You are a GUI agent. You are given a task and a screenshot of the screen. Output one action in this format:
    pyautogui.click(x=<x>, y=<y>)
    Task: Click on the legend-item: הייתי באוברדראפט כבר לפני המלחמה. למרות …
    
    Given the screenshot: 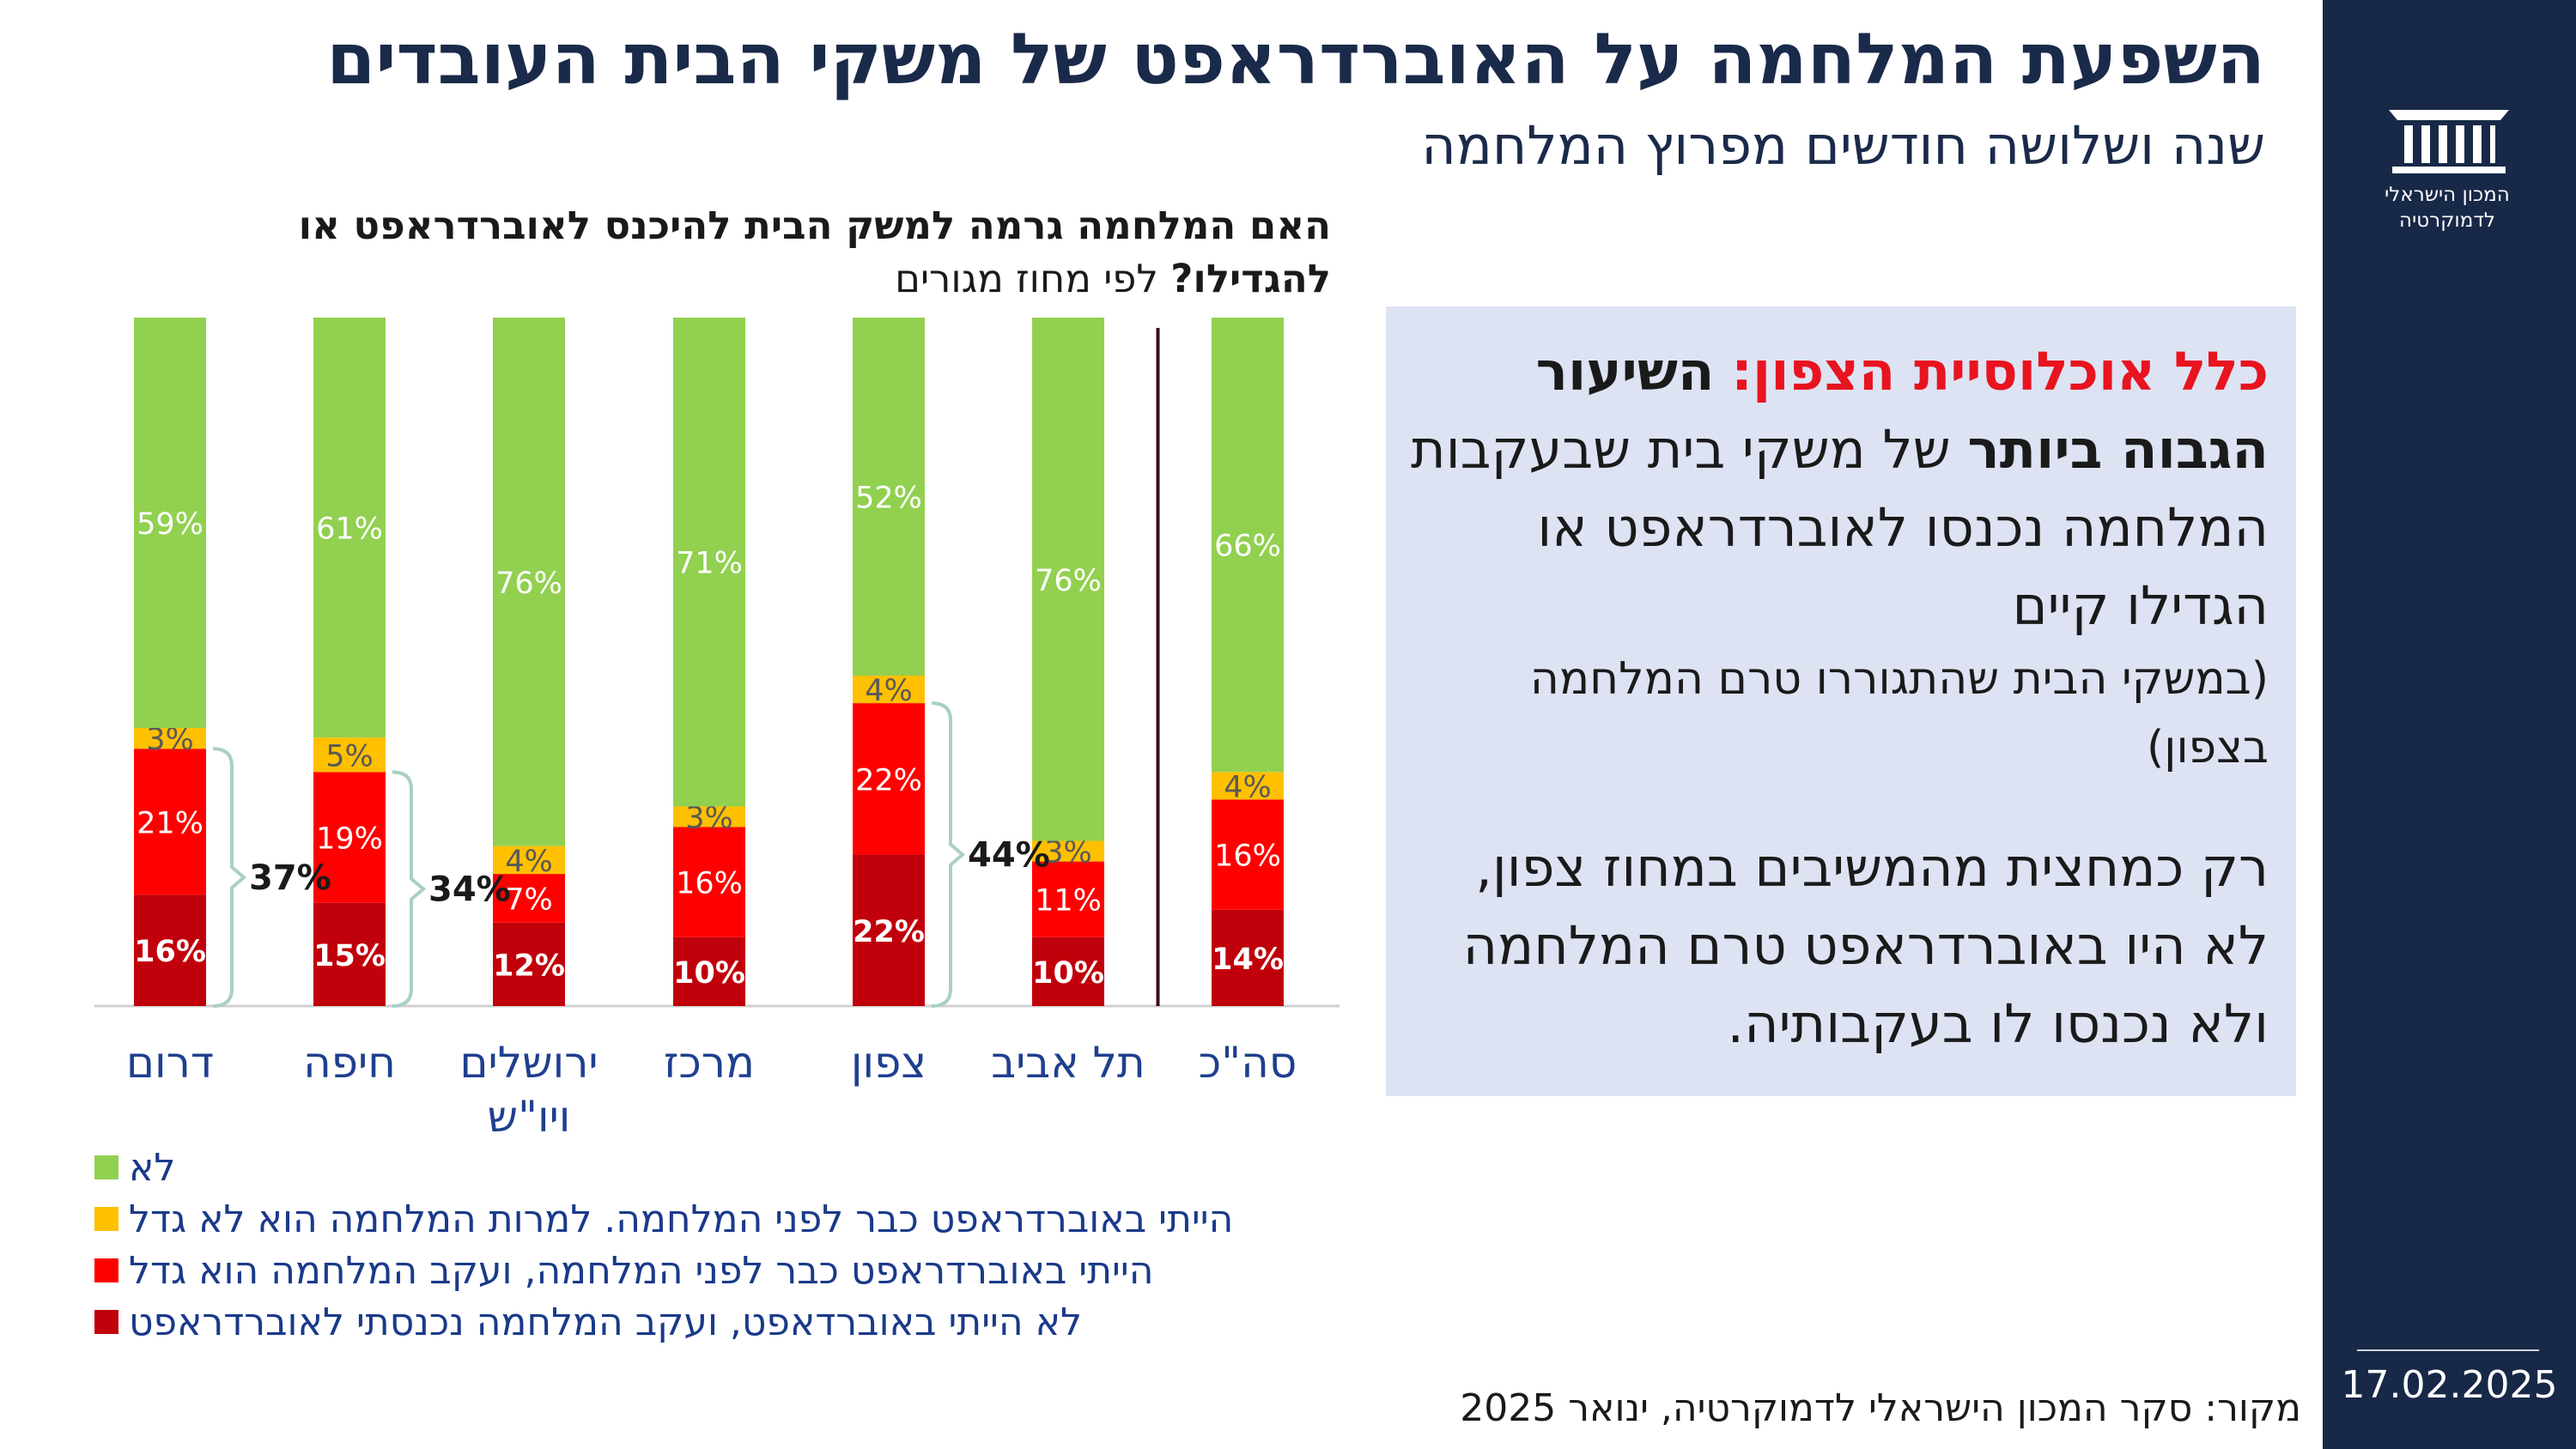 What is the action you would take?
    pyautogui.click(x=729, y=1219)
    